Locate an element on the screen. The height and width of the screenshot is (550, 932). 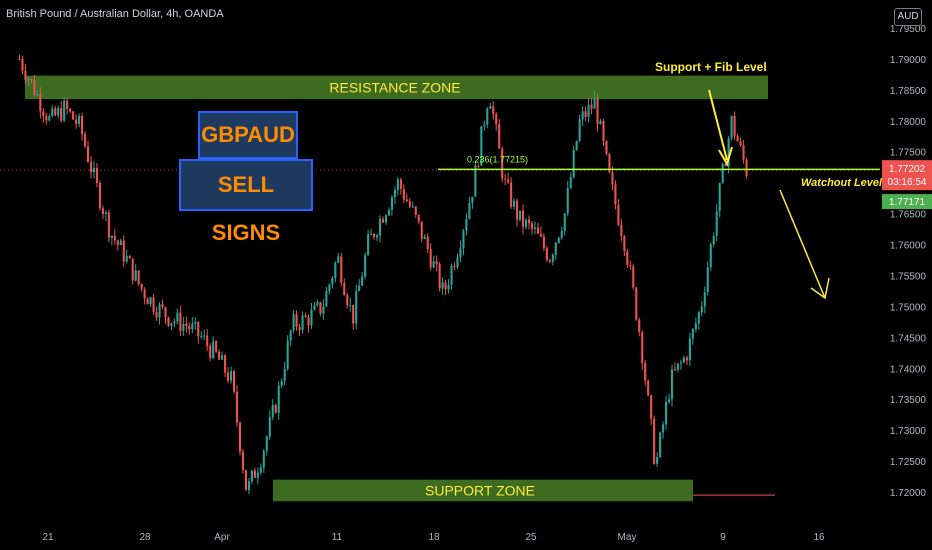
bid-price-tag is located at coordinates (907, 202).